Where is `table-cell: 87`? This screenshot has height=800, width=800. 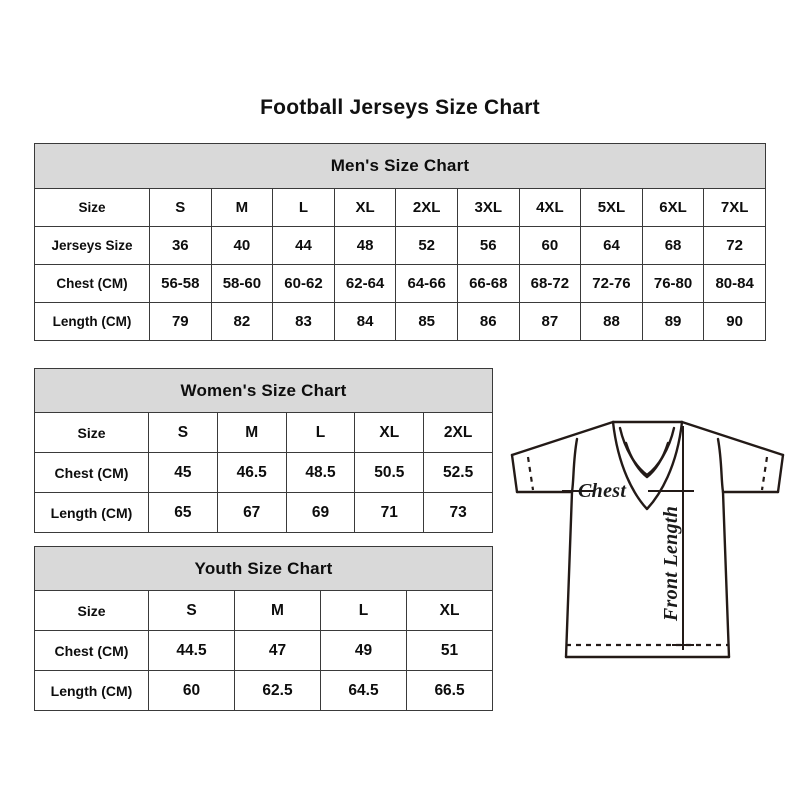
table-cell: 87 is located at coordinates (550, 321).